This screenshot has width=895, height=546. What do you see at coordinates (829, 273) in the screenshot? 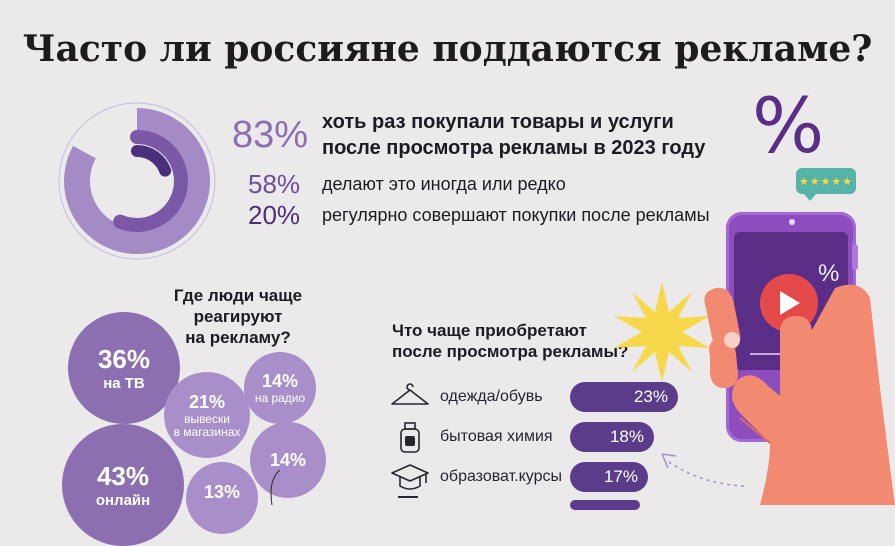
I see `screen-percent-icon: %` at bounding box center [829, 273].